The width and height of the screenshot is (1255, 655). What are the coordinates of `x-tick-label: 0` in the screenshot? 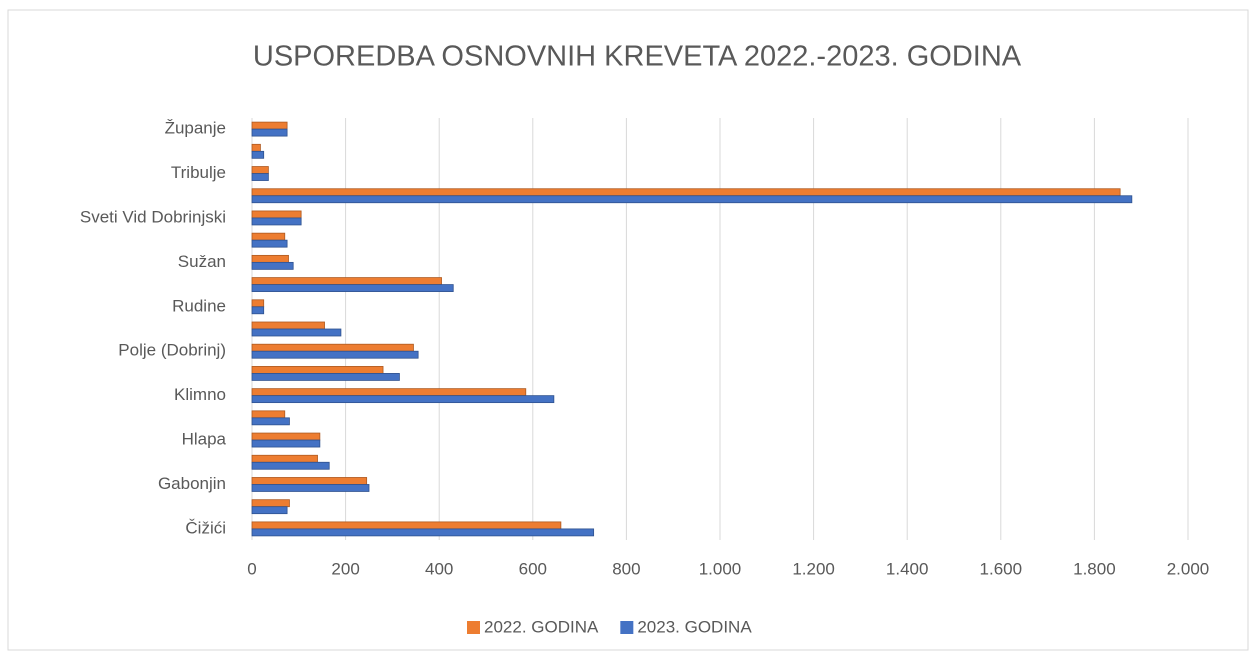 It's located at (251, 568).